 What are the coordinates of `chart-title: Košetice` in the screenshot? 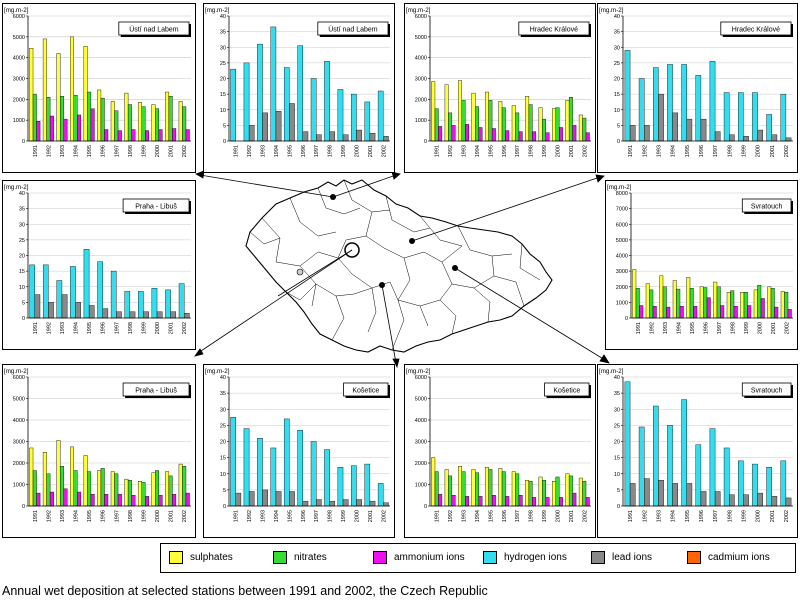 It's located at (566, 391).